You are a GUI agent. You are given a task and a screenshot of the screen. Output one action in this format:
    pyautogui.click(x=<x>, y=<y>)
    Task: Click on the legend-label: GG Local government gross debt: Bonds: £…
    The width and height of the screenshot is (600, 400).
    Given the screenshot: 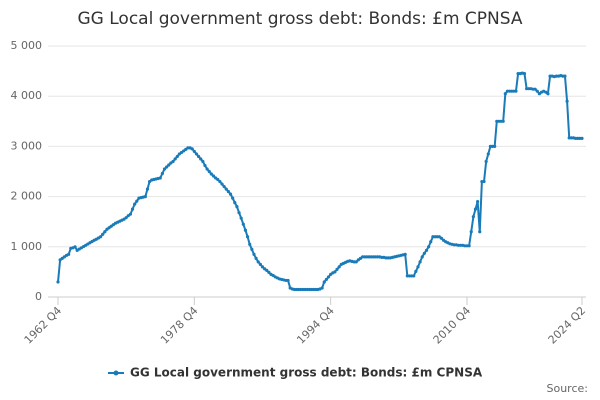 What is the action you would take?
    pyautogui.click(x=306, y=373)
    